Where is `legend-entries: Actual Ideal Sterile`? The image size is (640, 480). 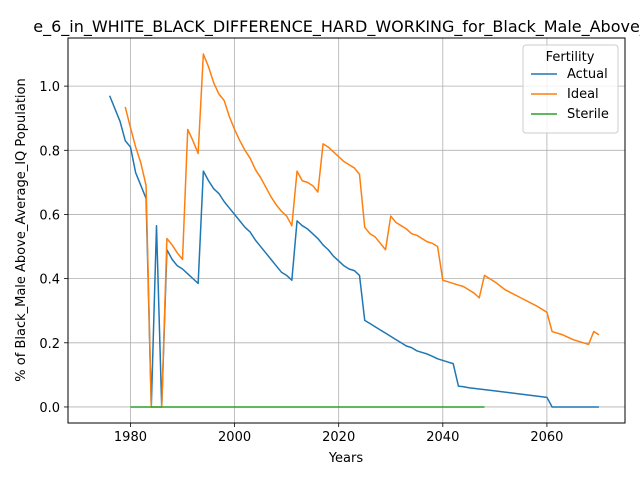
legend-entries: Actual Ideal Sterile is located at coordinates (570, 94).